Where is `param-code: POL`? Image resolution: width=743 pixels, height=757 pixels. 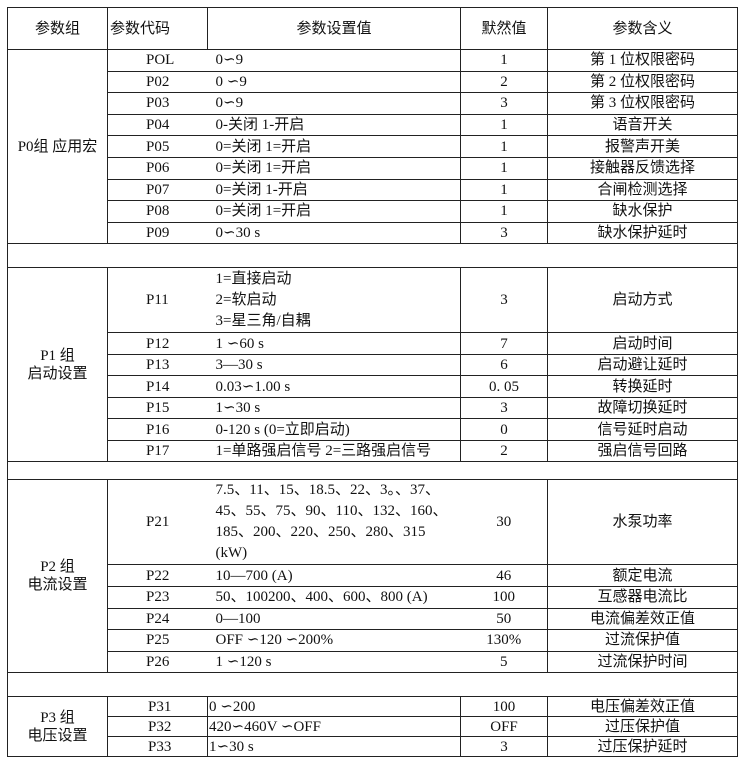 param-code: POL is located at coordinates (157, 60).